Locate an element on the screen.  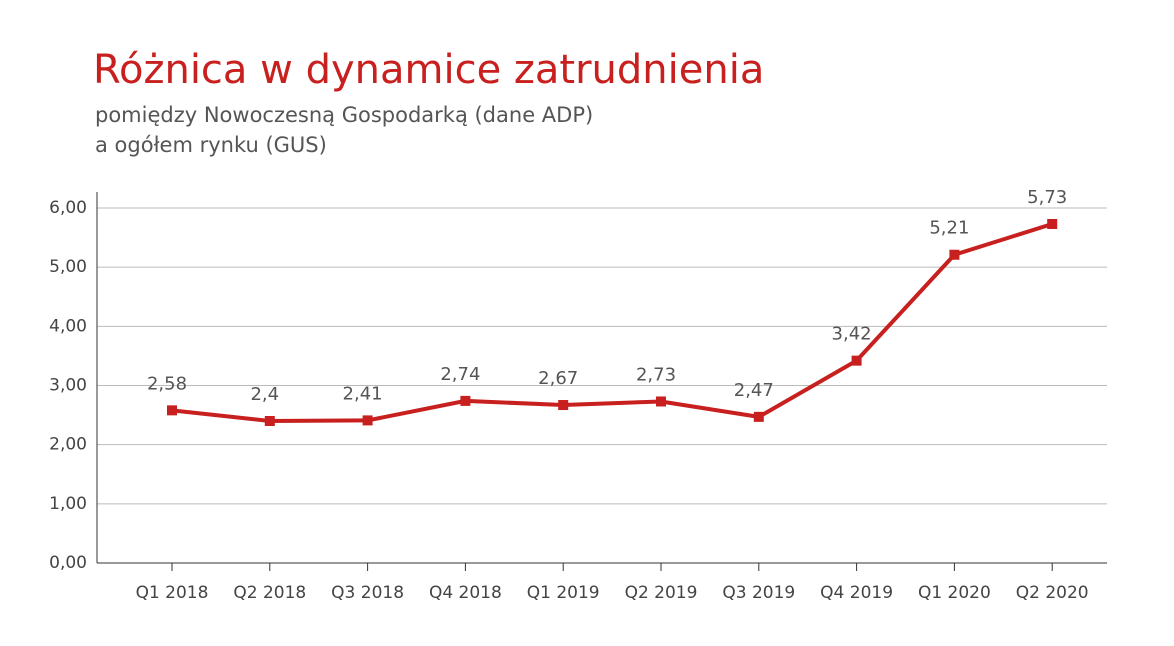
x-tick-label: Q2 2019 is located at coordinates (661, 593).